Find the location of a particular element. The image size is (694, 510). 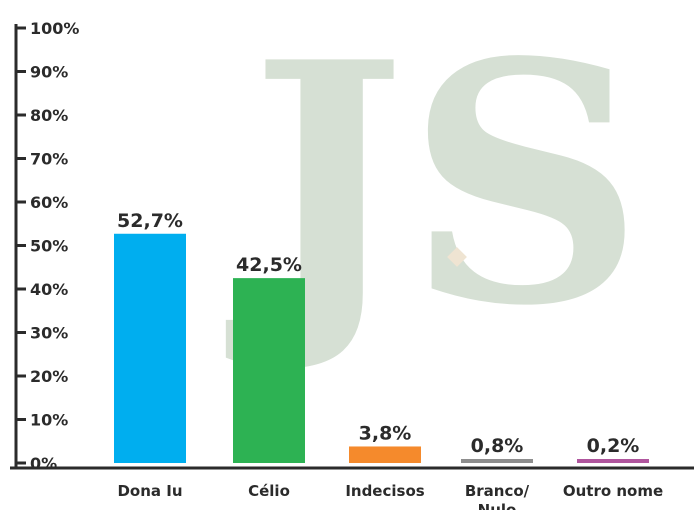

value-label: 0,2% is located at coordinates (613, 446).